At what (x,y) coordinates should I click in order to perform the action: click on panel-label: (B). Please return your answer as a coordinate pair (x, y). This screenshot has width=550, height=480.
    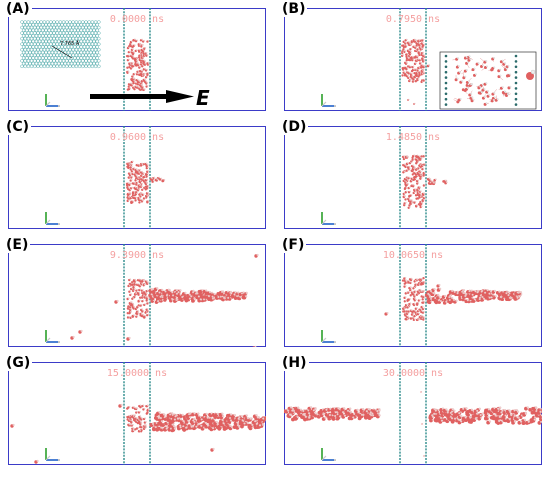
    Looking at the image, I should click on (294, 9).